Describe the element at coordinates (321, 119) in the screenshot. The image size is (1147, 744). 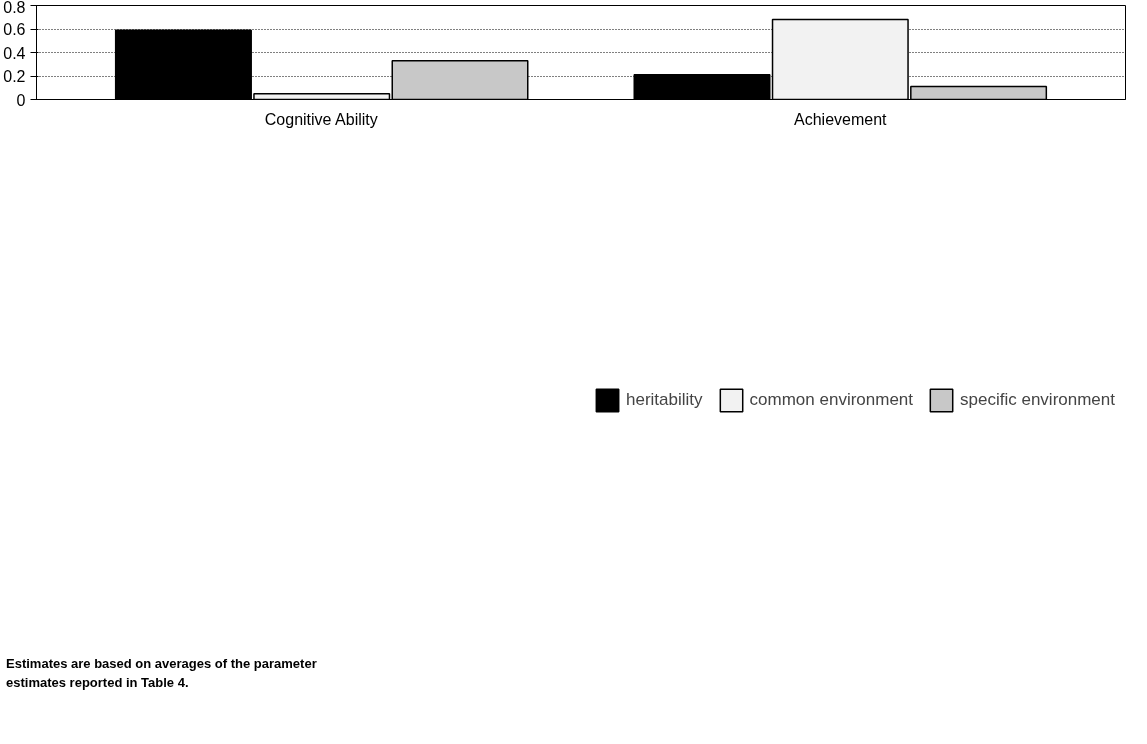
I see `x-tick-label: Cognitive Ability` at that location.